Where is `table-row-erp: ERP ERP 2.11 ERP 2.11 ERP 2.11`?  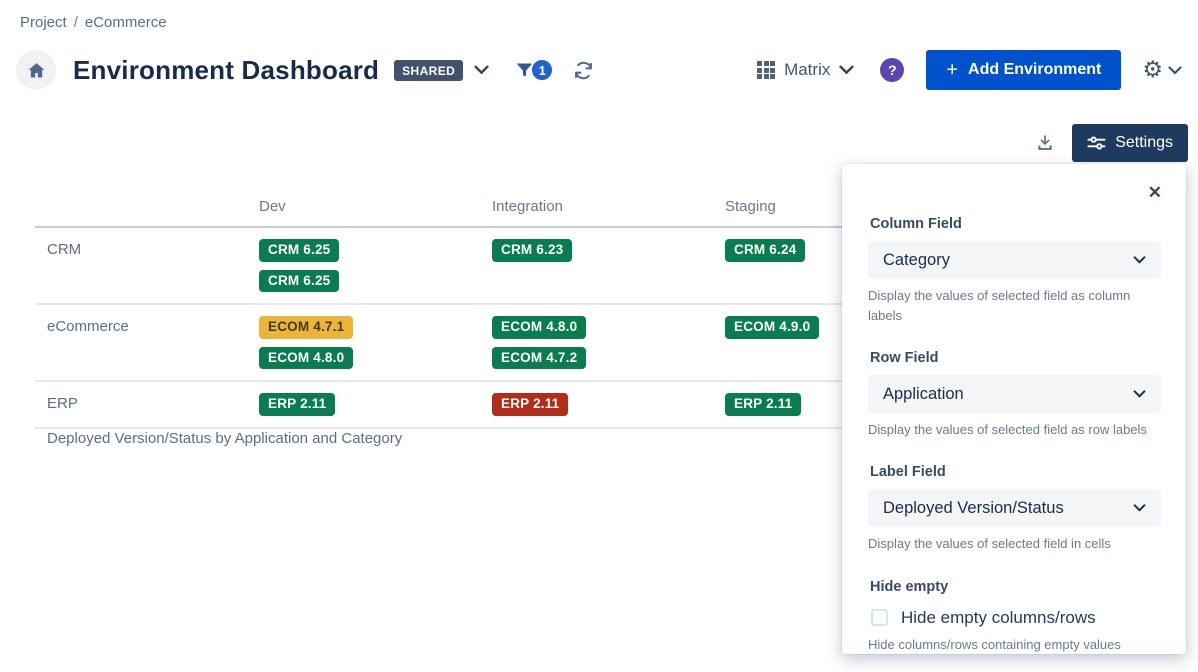 table-row-erp: ERP ERP 2.11 ERP 2.11 ERP 2.11 is located at coordinates (610, 405).